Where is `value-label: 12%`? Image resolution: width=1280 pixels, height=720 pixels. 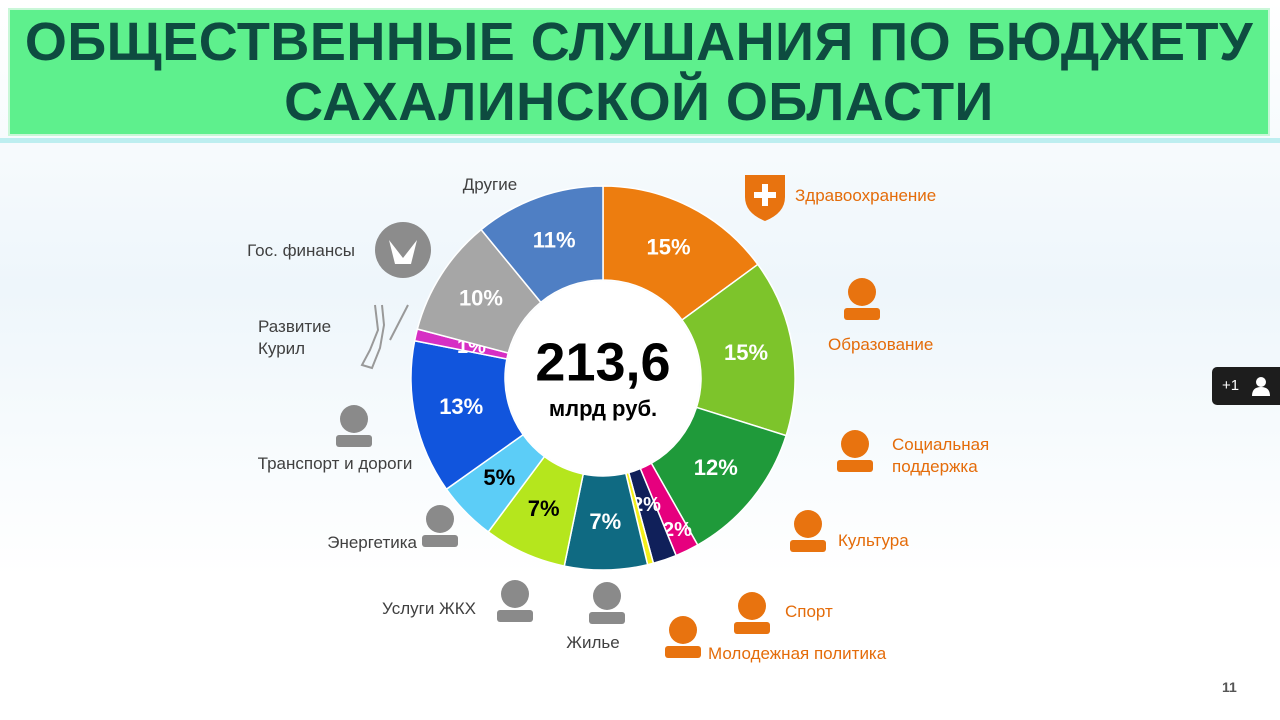 value-label: 12% is located at coordinates (716, 467).